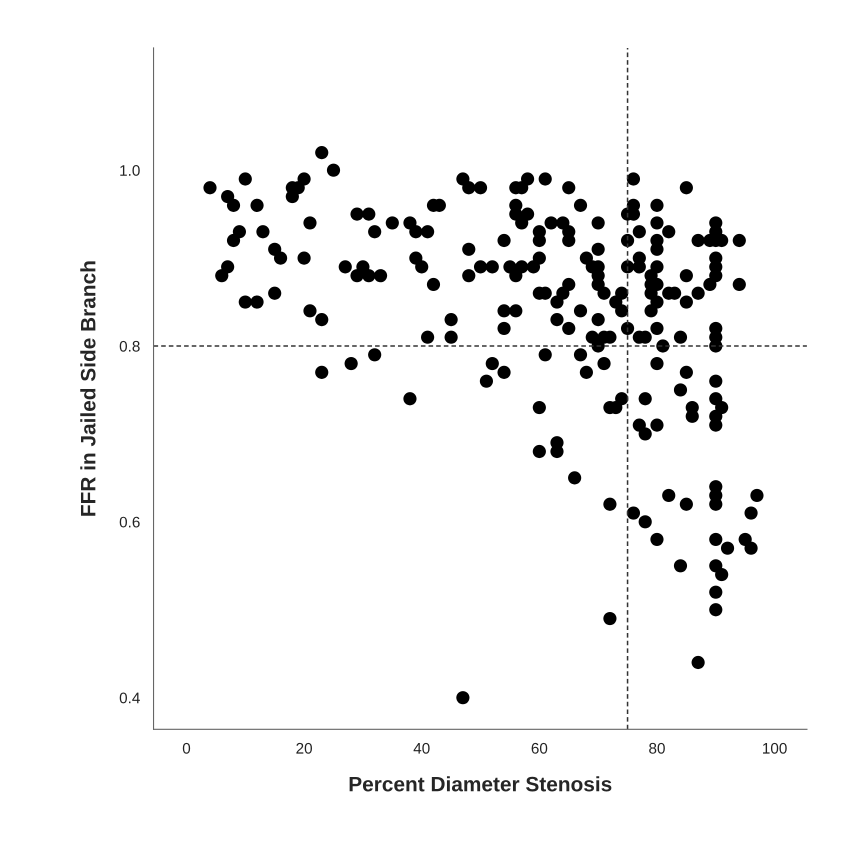 The image size is (853, 857). I want to click on y-tick-label: 0.8, so click(130, 346).